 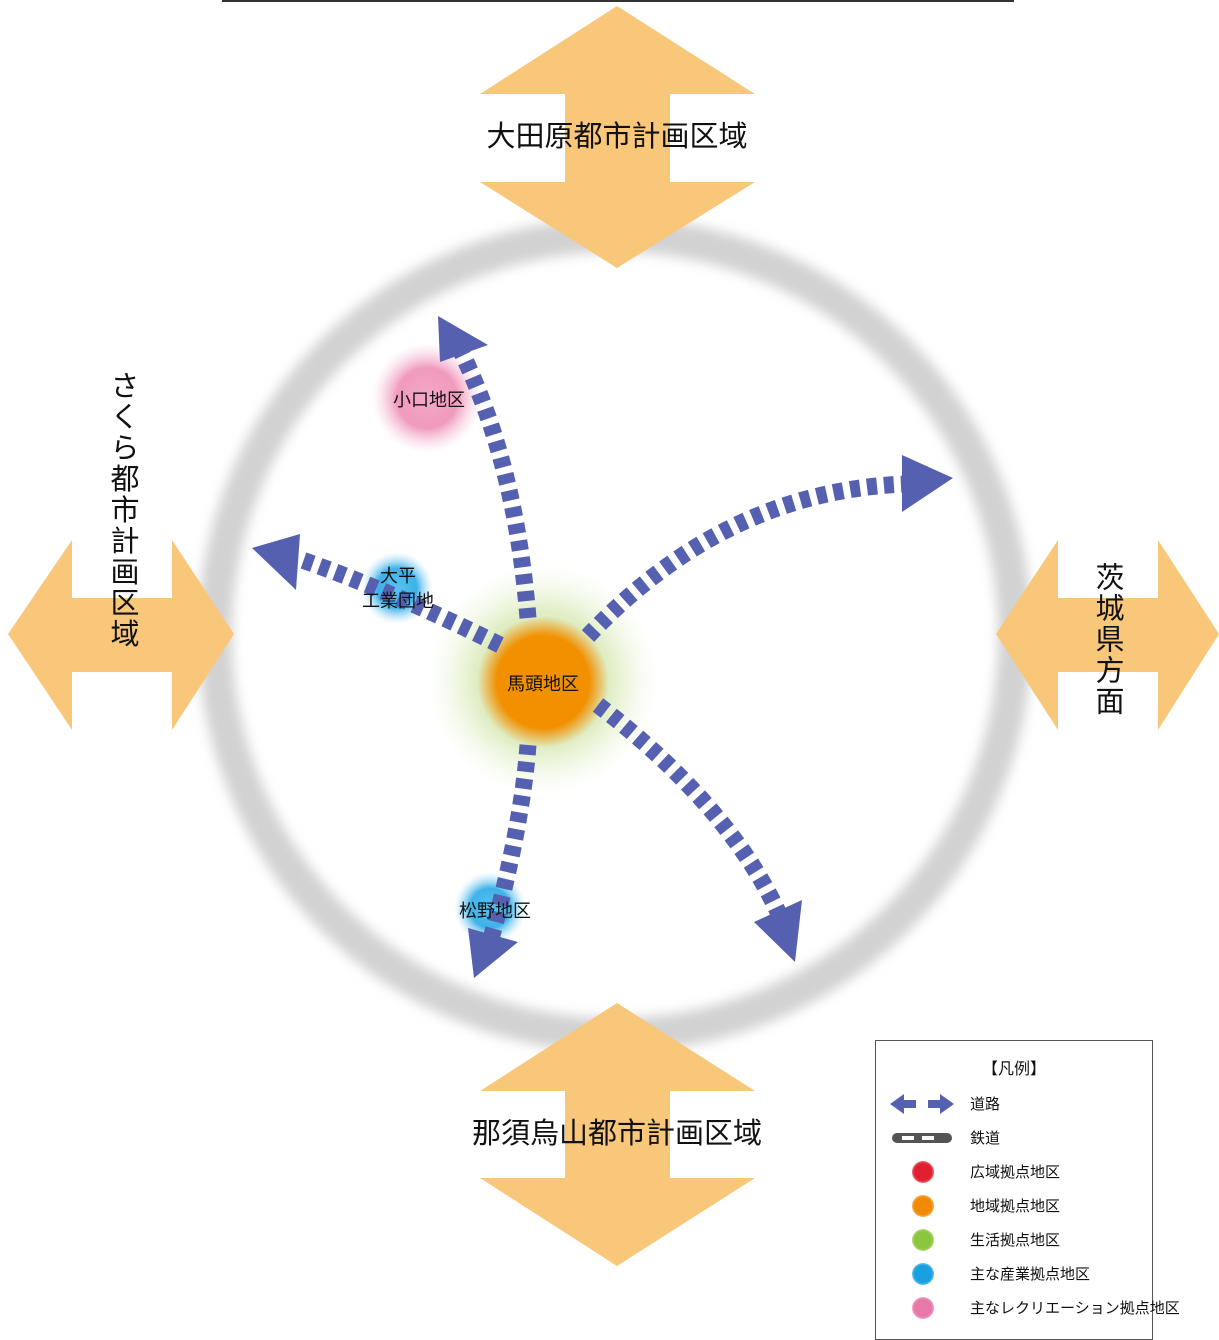 I want to click on regional-base-core, so click(x=543, y=682).